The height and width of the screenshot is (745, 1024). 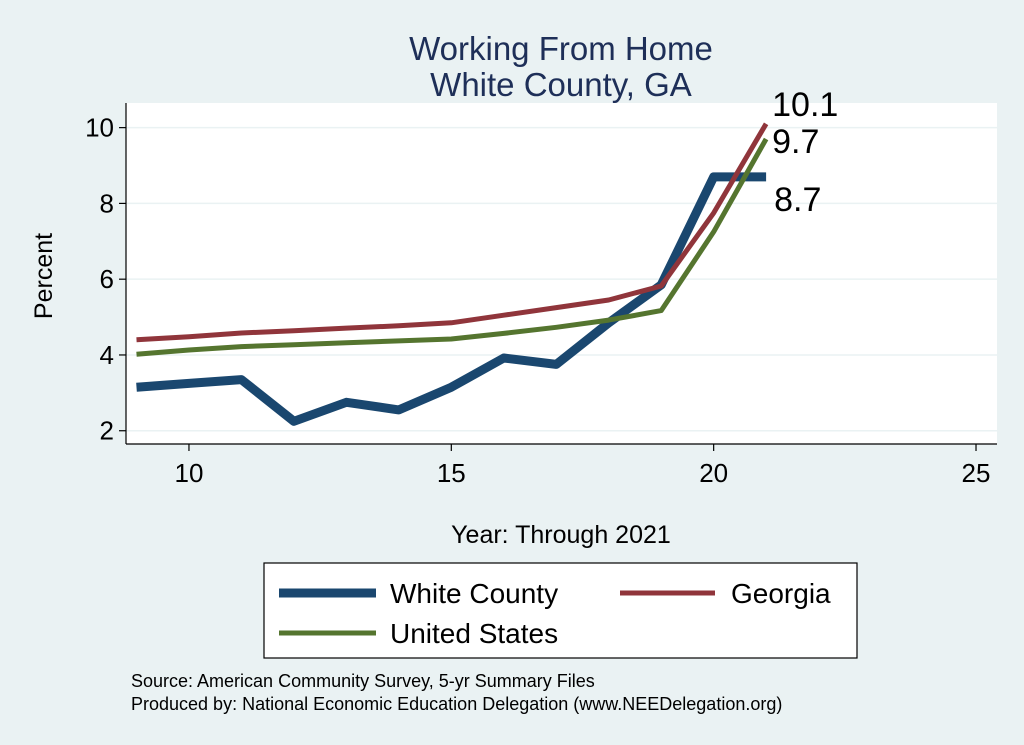 What do you see at coordinates (795, 142) in the screenshot?
I see `end-label-united-states: 9.7` at bounding box center [795, 142].